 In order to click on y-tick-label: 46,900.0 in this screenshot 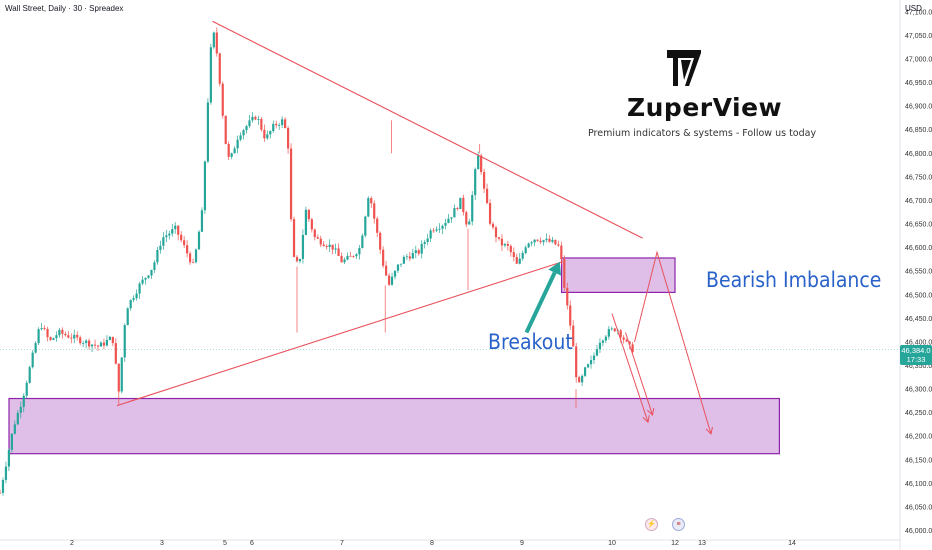, I will do `click(918, 107)`.